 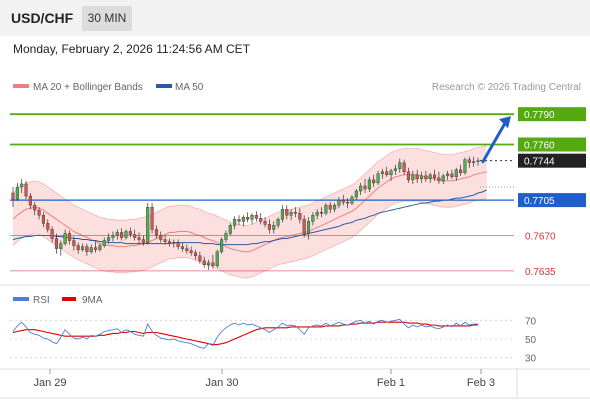 What do you see at coordinates (552, 192) in the screenshot?
I see `level-labels: 0.7790 0.7760 0.7744 0.7705 0.7670 0.7635` at bounding box center [552, 192].